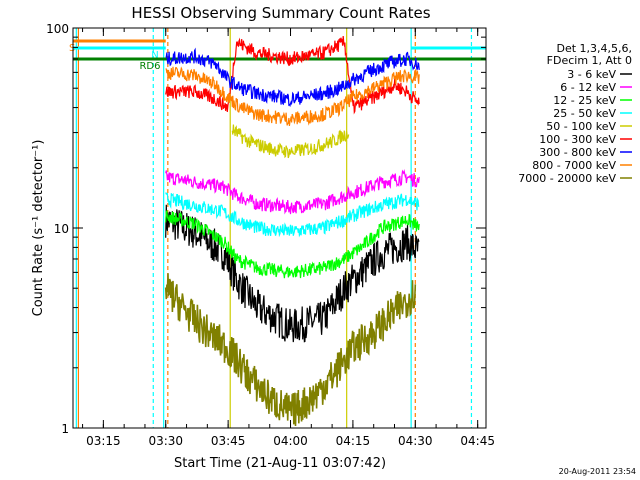 The width and height of the screenshot is (640, 480). Describe the element at coordinates (415, 441) in the screenshot. I see `x-tick-label: 04:30` at that location.